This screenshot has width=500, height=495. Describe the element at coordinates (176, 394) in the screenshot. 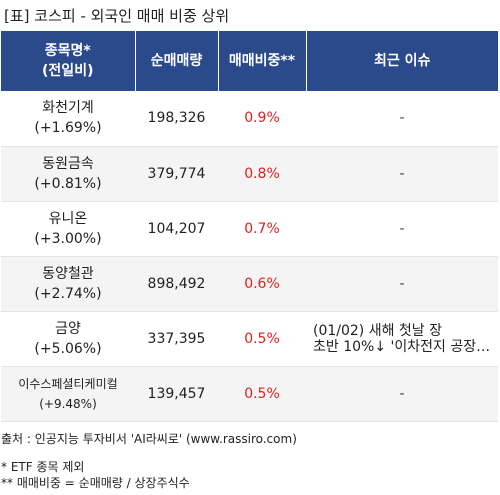

I see `net-volume: 139,457` at that location.